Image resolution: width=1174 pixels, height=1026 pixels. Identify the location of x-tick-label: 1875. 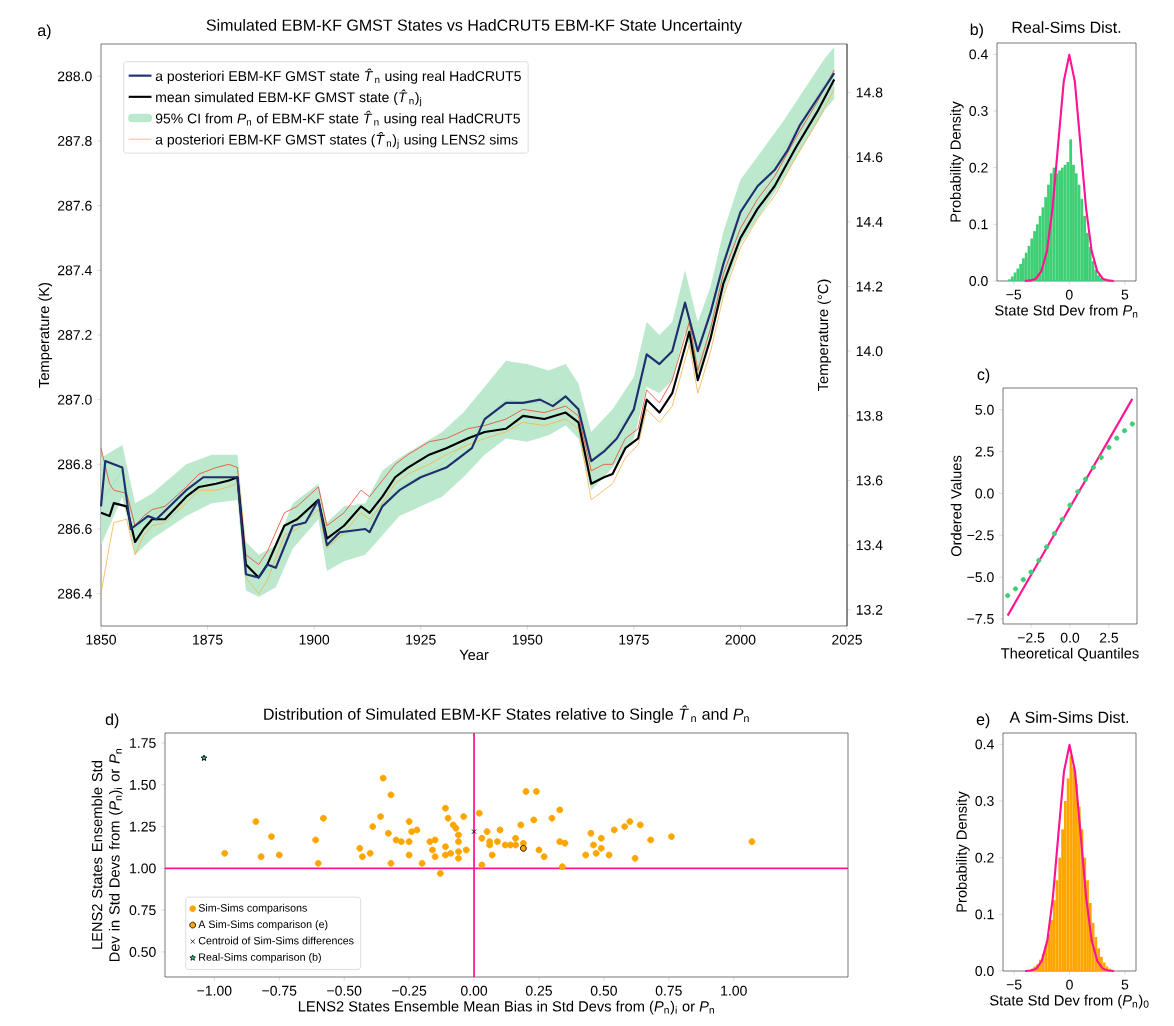
(208, 639).